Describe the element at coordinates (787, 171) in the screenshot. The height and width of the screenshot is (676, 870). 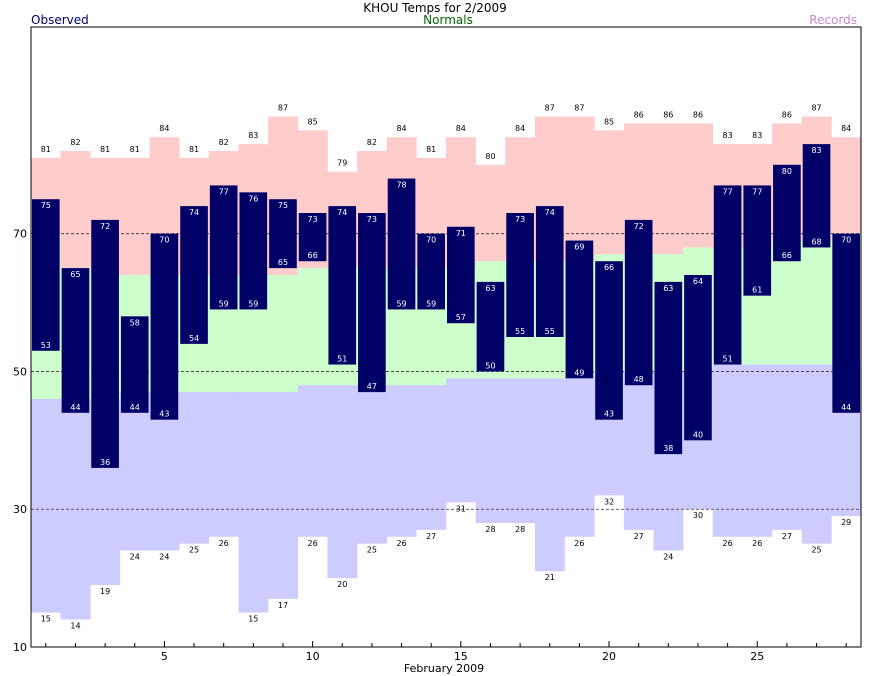
I see `observed-high-label: 80` at that location.